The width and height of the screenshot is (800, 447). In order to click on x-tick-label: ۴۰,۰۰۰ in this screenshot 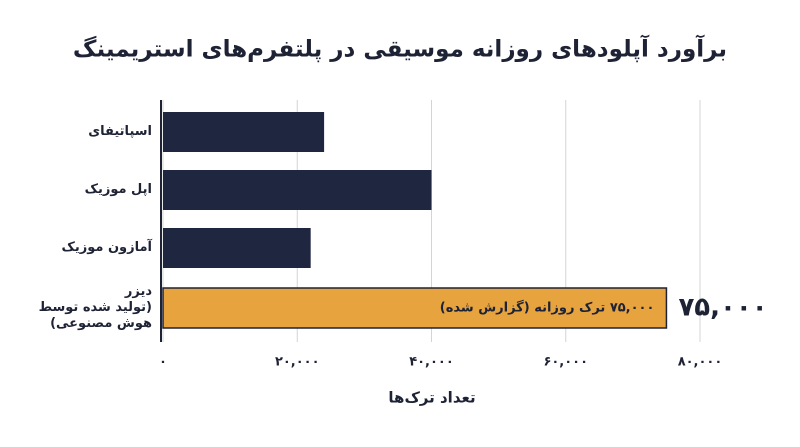, I will do `click(431, 362)`.